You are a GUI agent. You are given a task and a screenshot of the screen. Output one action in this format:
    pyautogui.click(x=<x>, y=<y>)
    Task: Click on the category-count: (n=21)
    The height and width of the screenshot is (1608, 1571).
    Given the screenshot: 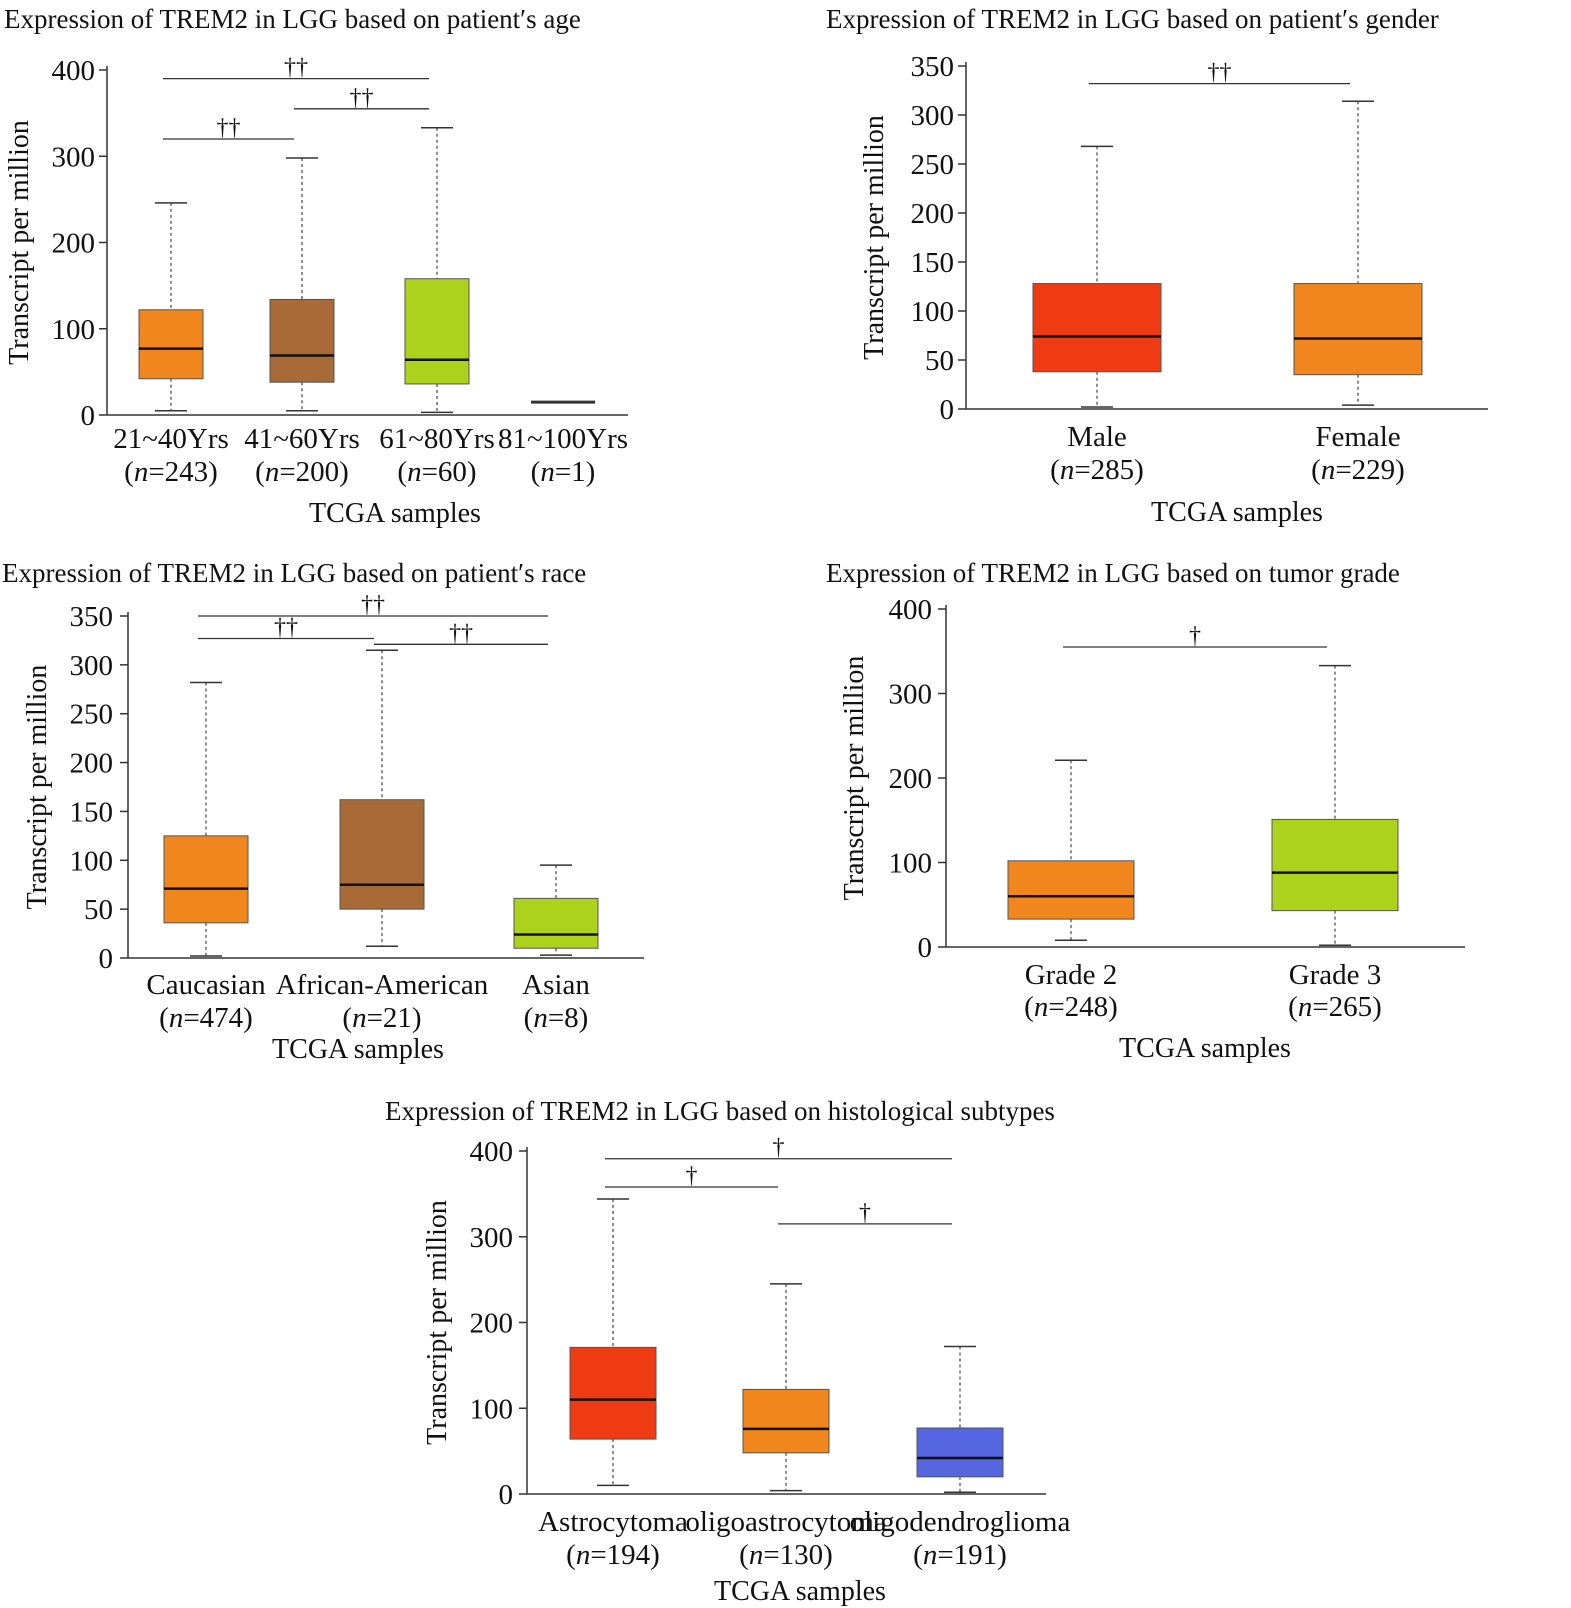 What is the action you would take?
    pyautogui.click(x=381, y=1018)
    